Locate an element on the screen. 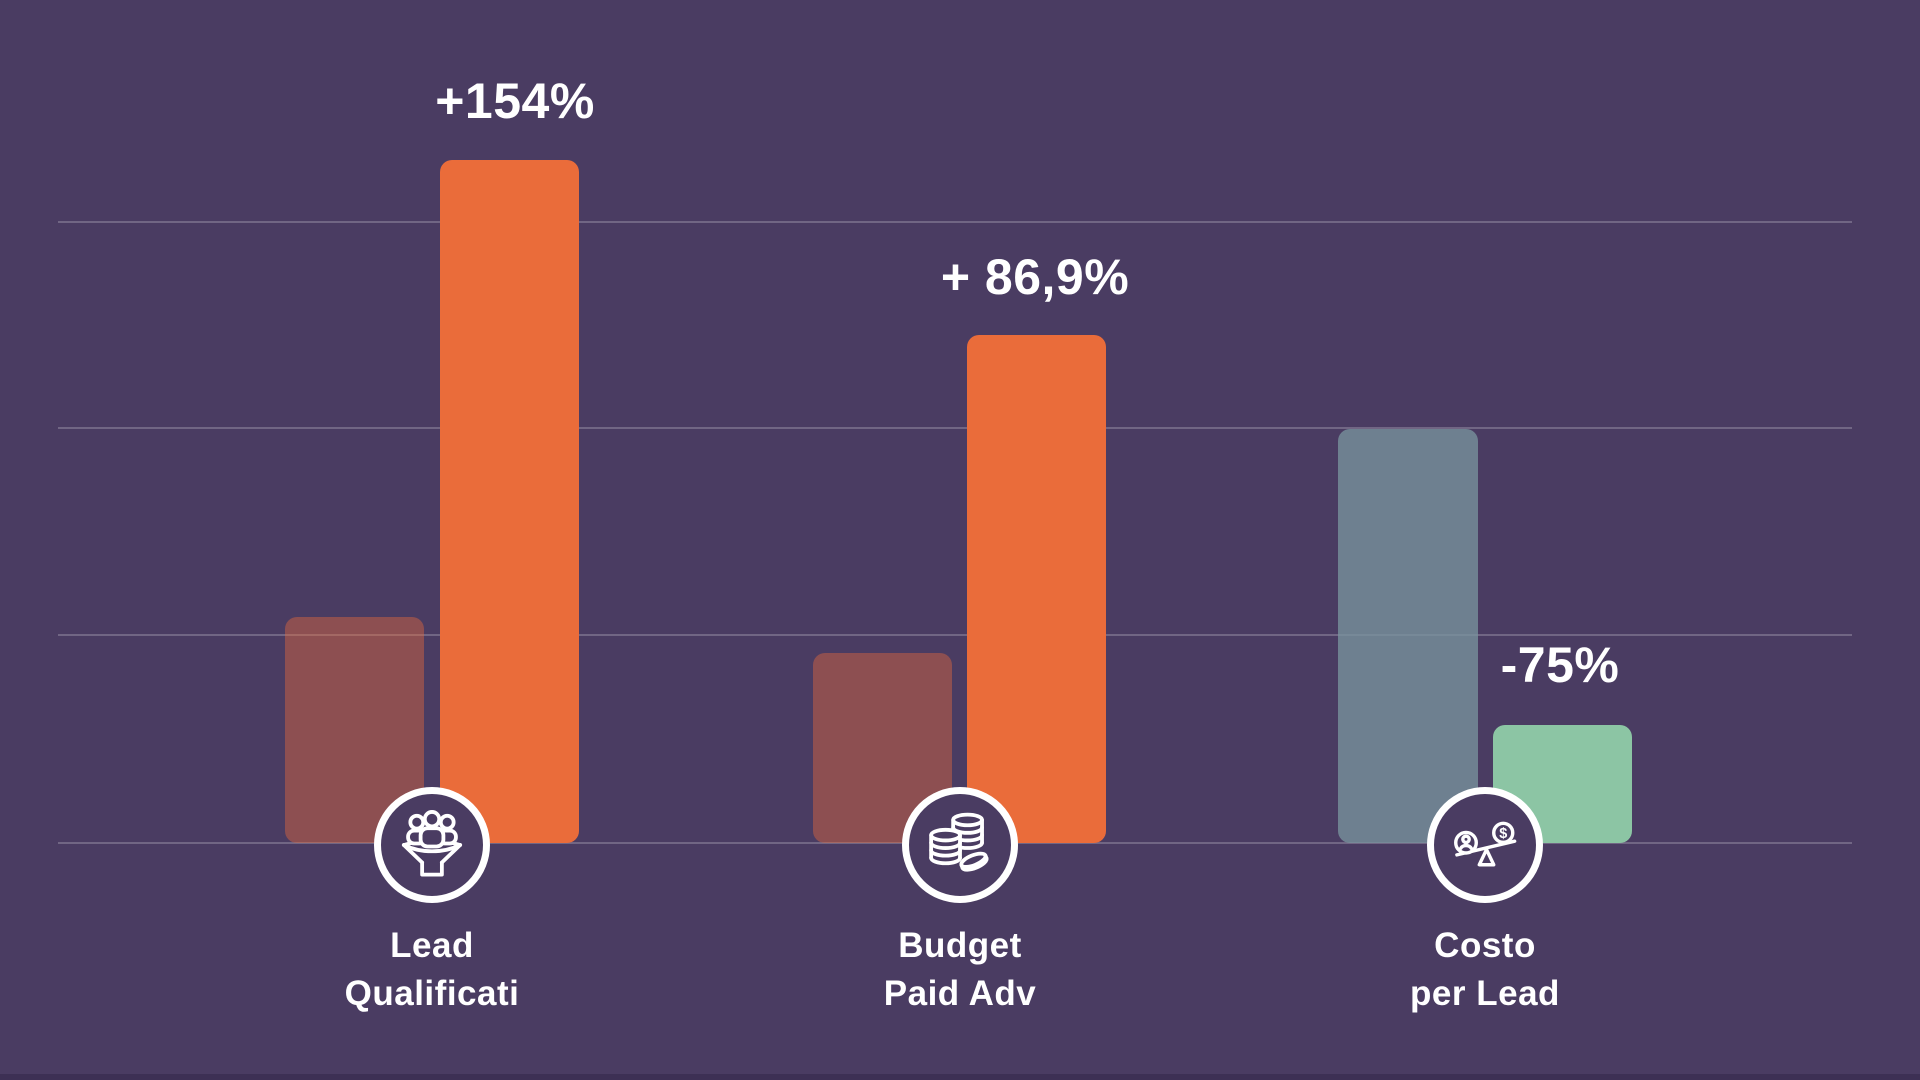 The image size is (1920, 1080). coins-stack-icon is located at coordinates (959, 842).